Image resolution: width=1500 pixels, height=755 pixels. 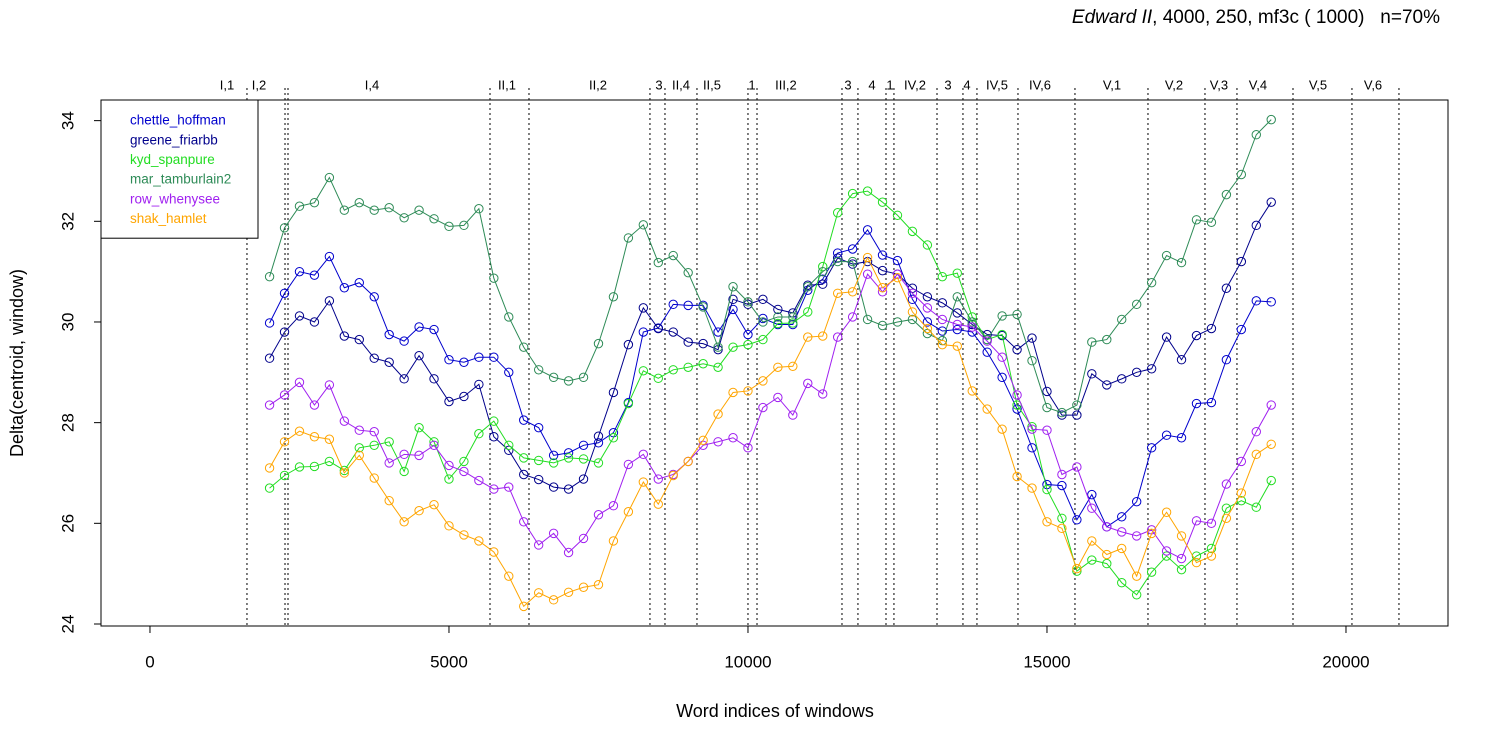 I want to click on y-tick-label: 24, so click(x=67, y=624).